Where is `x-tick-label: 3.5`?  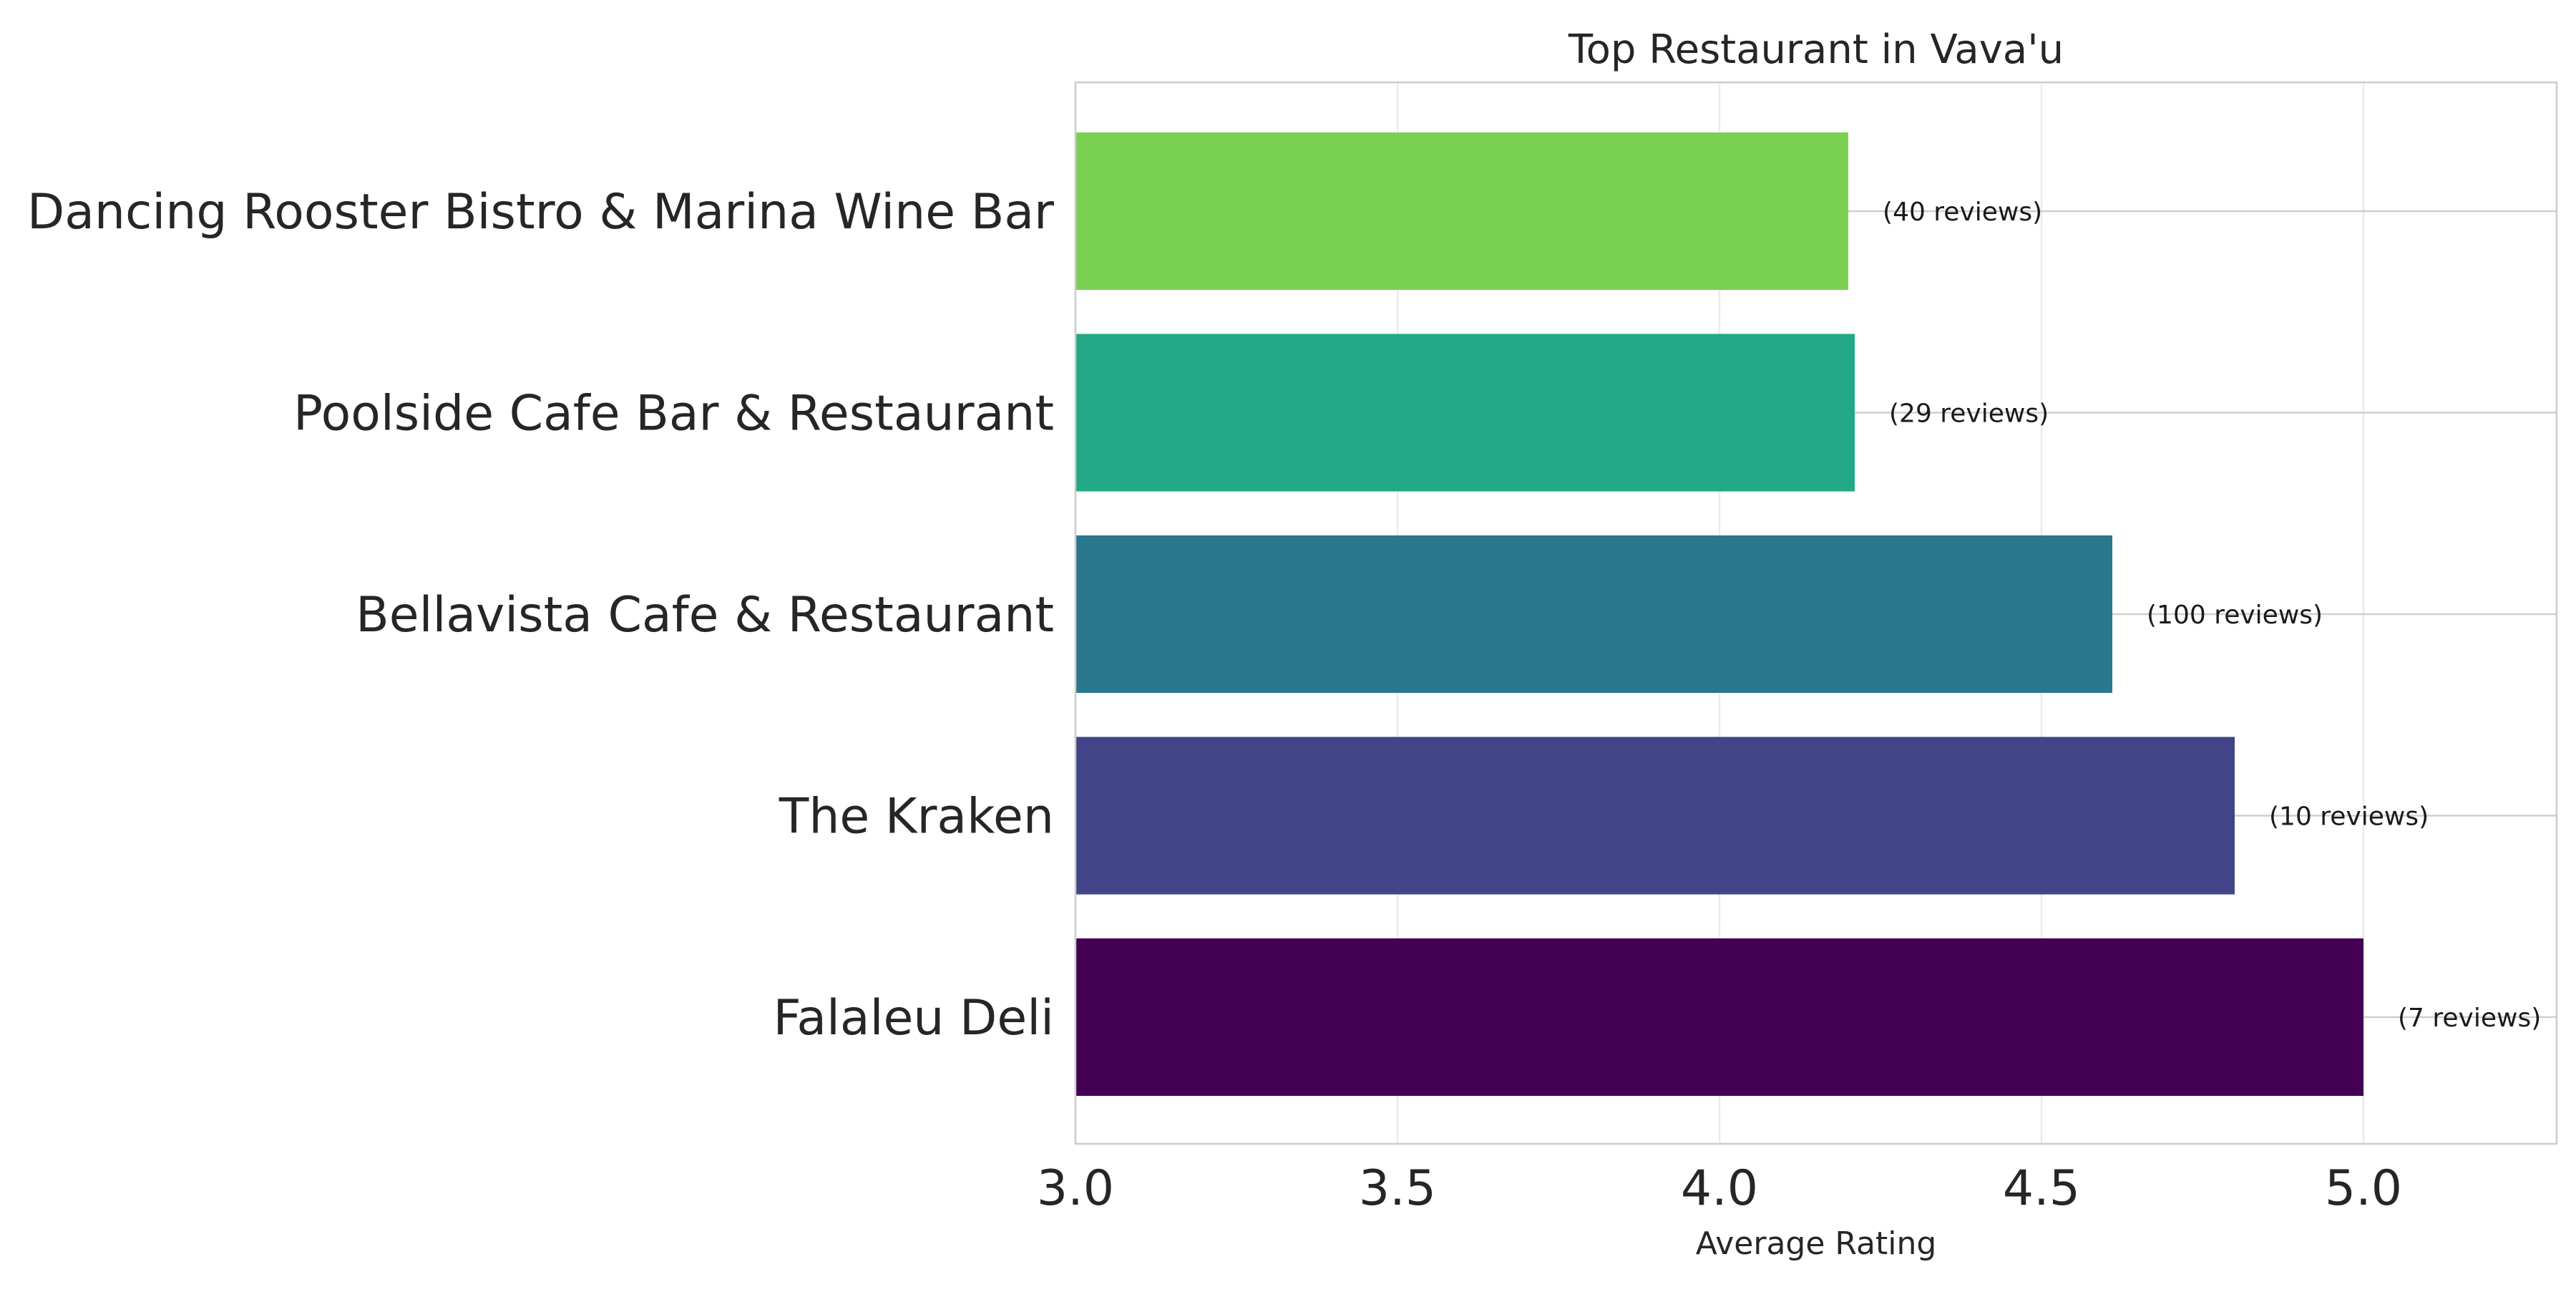 x-tick-label: 3.5 is located at coordinates (1397, 1188).